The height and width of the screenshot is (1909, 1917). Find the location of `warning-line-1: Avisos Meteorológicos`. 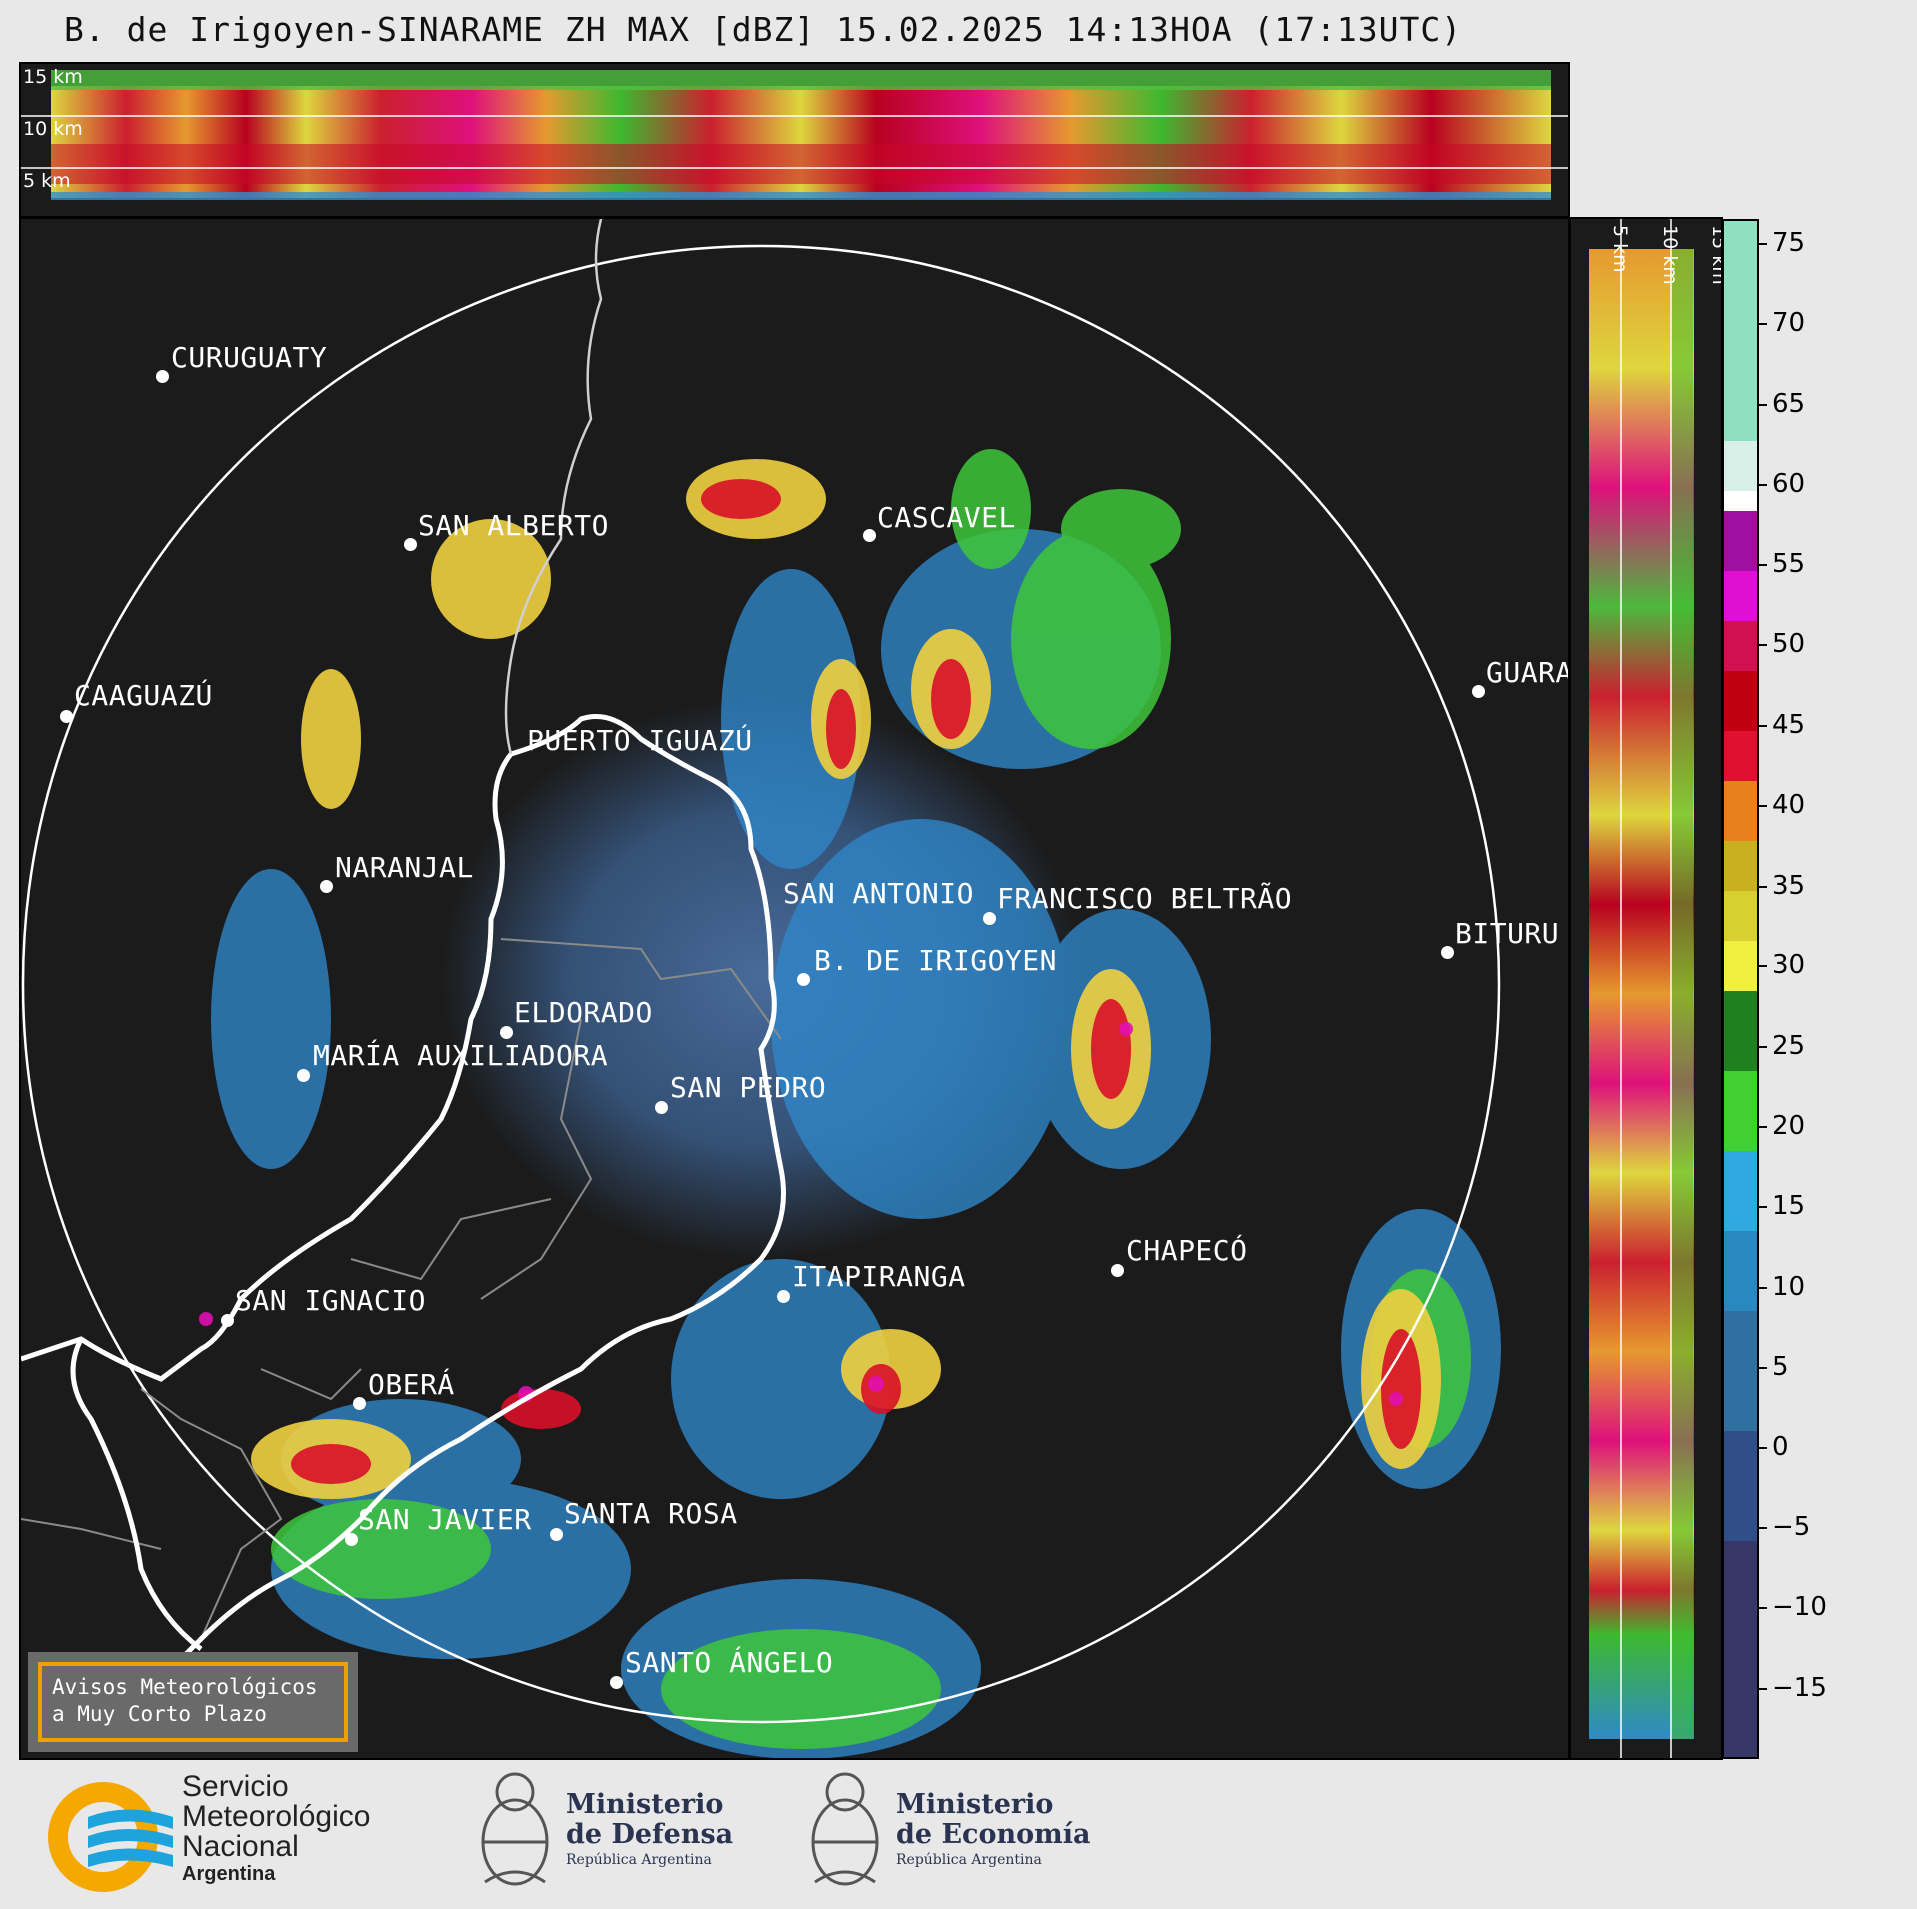

warning-line-1: Avisos Meteorológicos is located at coordinates (185, 1687).